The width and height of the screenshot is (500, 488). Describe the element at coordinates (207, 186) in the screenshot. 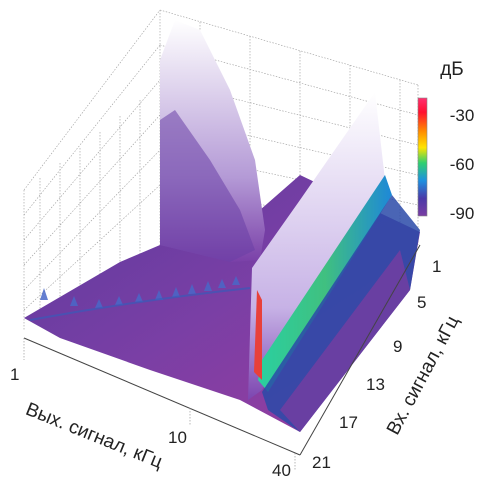

I see `surface-wall-shade` at that location.